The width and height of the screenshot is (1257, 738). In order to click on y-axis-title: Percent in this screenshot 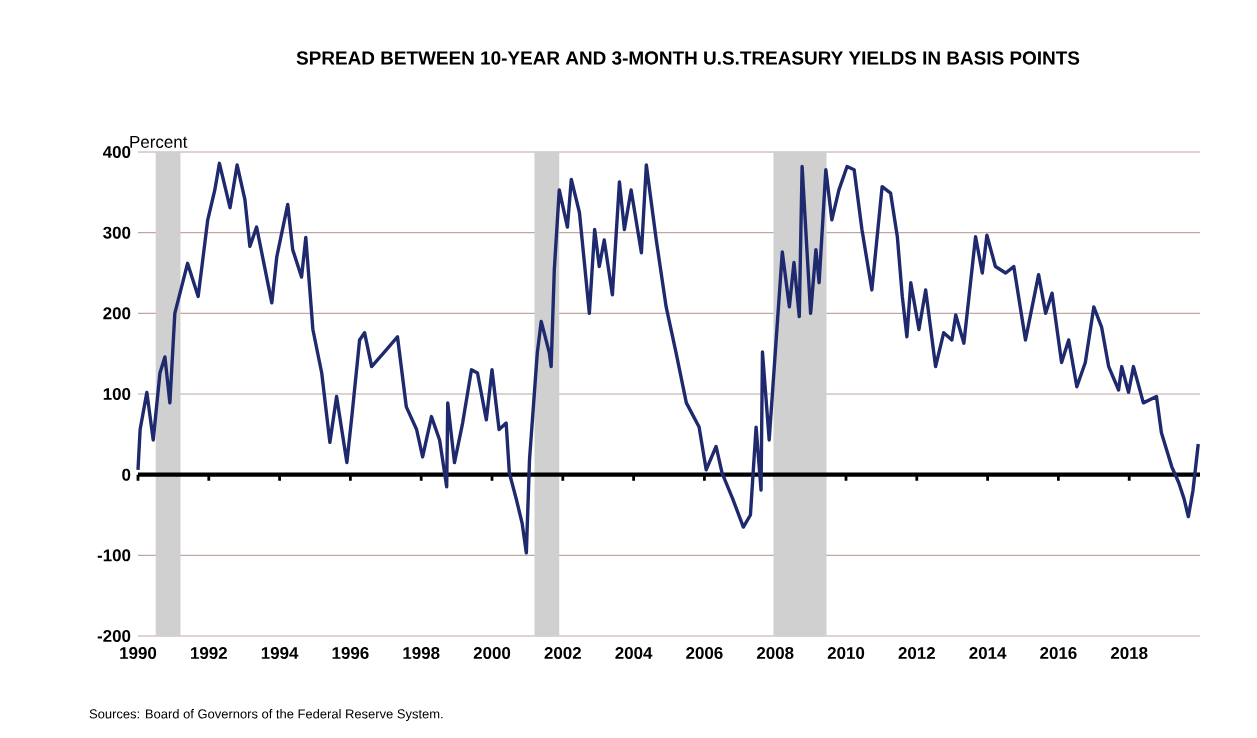, I will do `click(159, 142)`.